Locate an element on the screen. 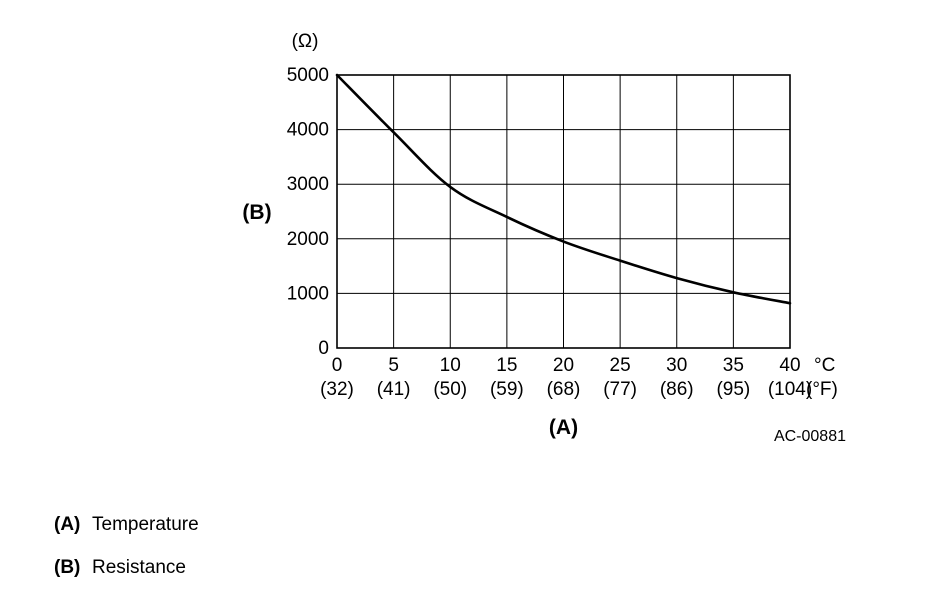 The image size is (928, 608). x-tick-label-fahrenheit: (50) is located at coordinates (450, 389).